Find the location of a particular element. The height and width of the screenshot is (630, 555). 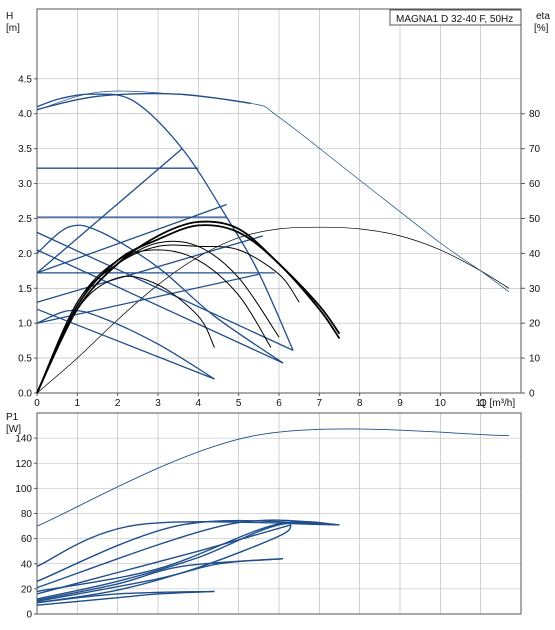

eta-axis-unit: [%] is located at coordinates (541, 28).